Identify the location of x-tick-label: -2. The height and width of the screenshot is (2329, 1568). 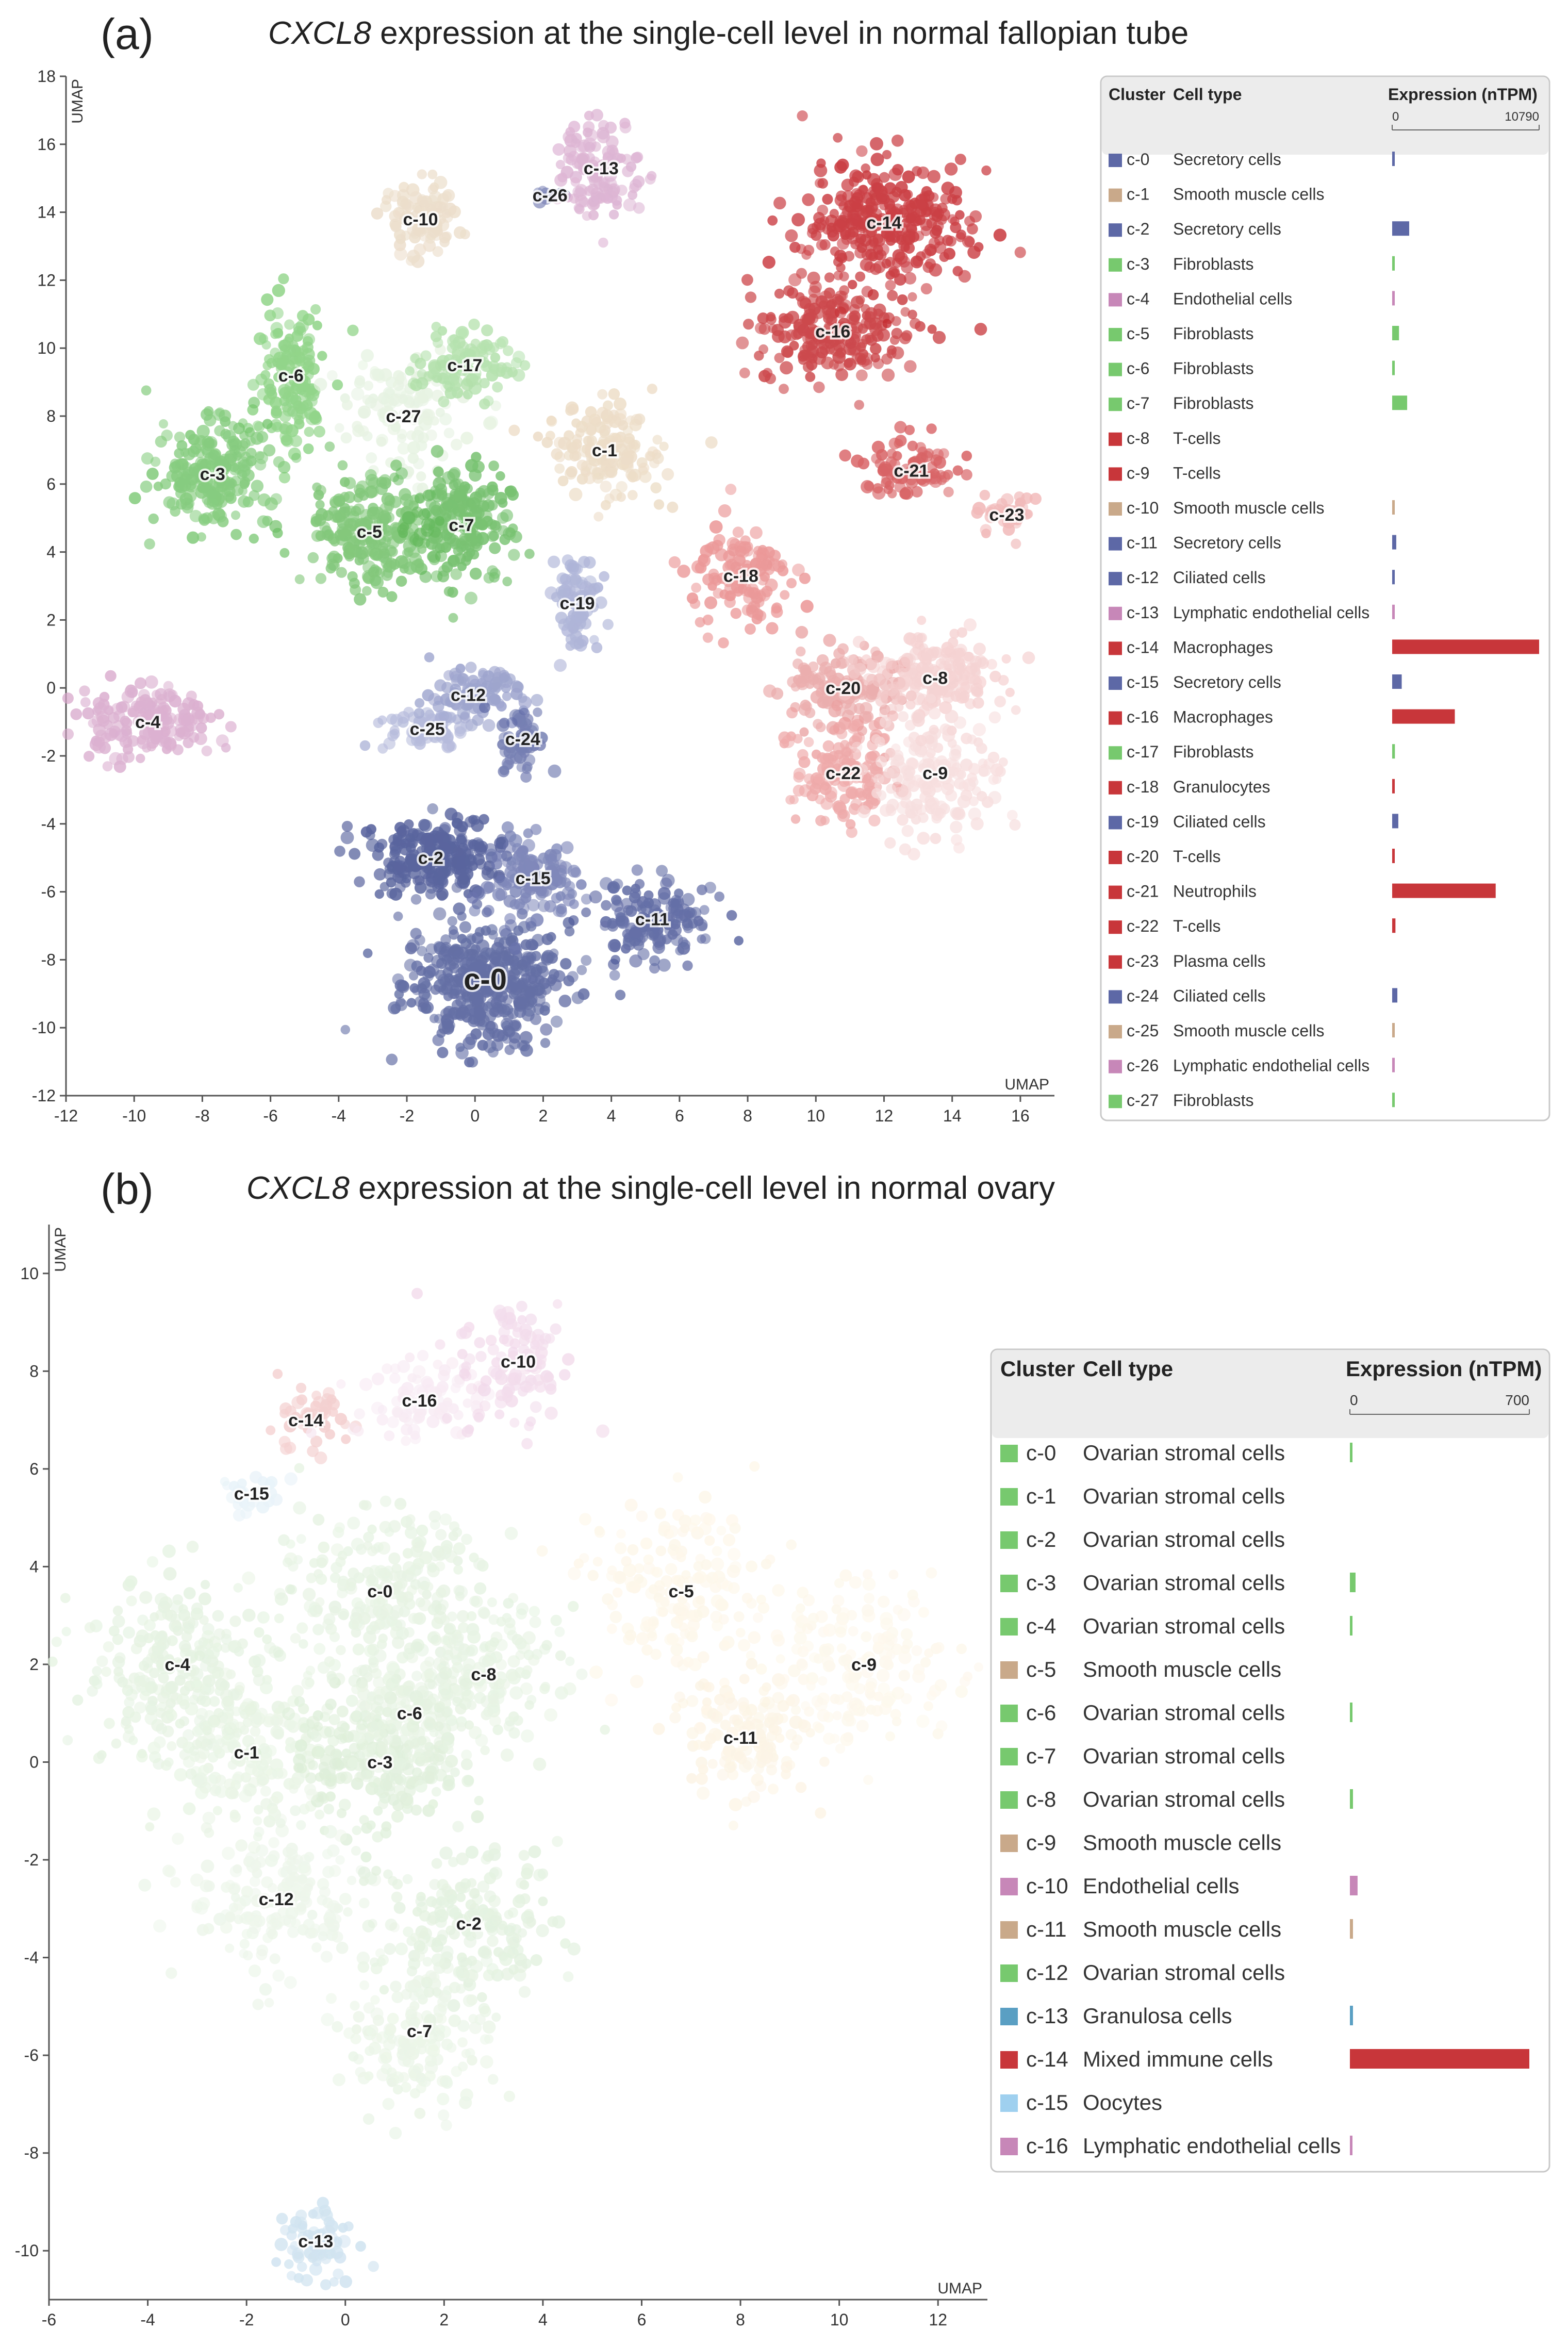
(246, 2320).